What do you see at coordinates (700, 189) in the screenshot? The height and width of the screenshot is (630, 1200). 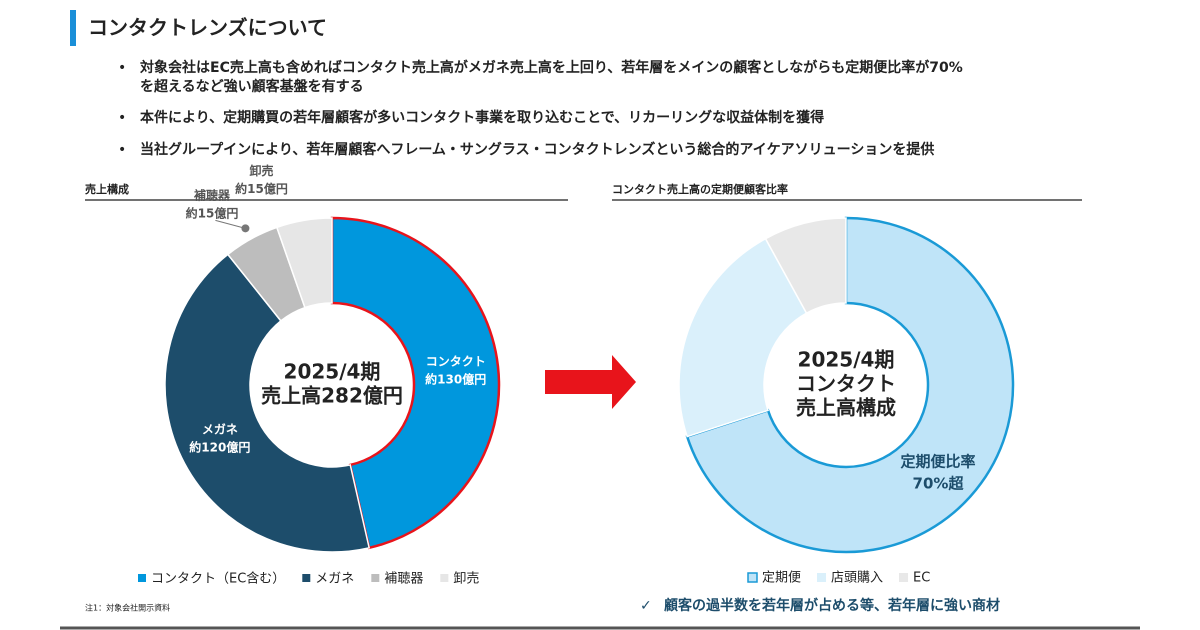 I see `chart-title: コンタクト売上高の定期便顧客比率` at bounding box center [700, 189].